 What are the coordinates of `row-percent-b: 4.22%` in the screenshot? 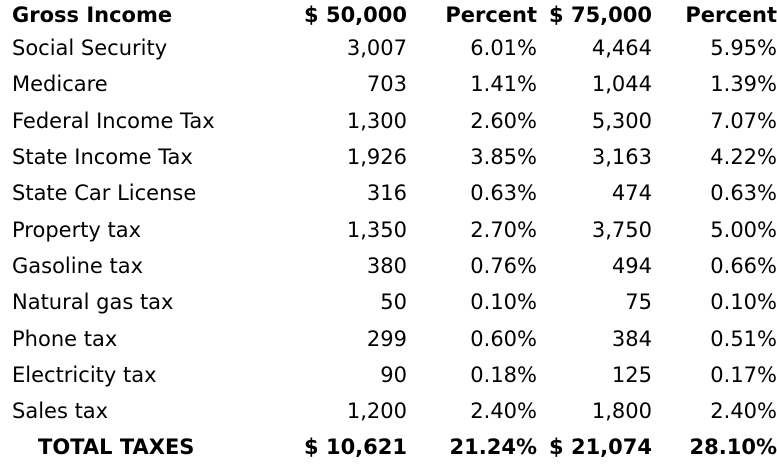 It's located at (743, 157).